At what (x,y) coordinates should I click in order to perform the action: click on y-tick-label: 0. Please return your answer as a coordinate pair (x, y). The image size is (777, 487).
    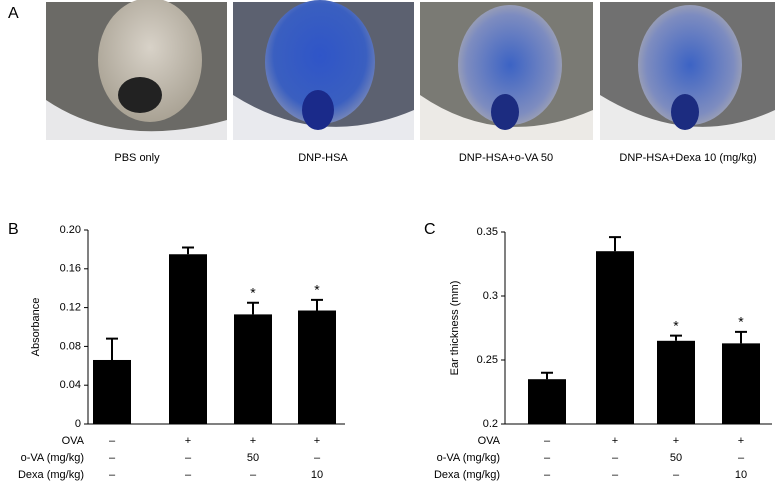
    Looking at the image, I should click on (78, 424).